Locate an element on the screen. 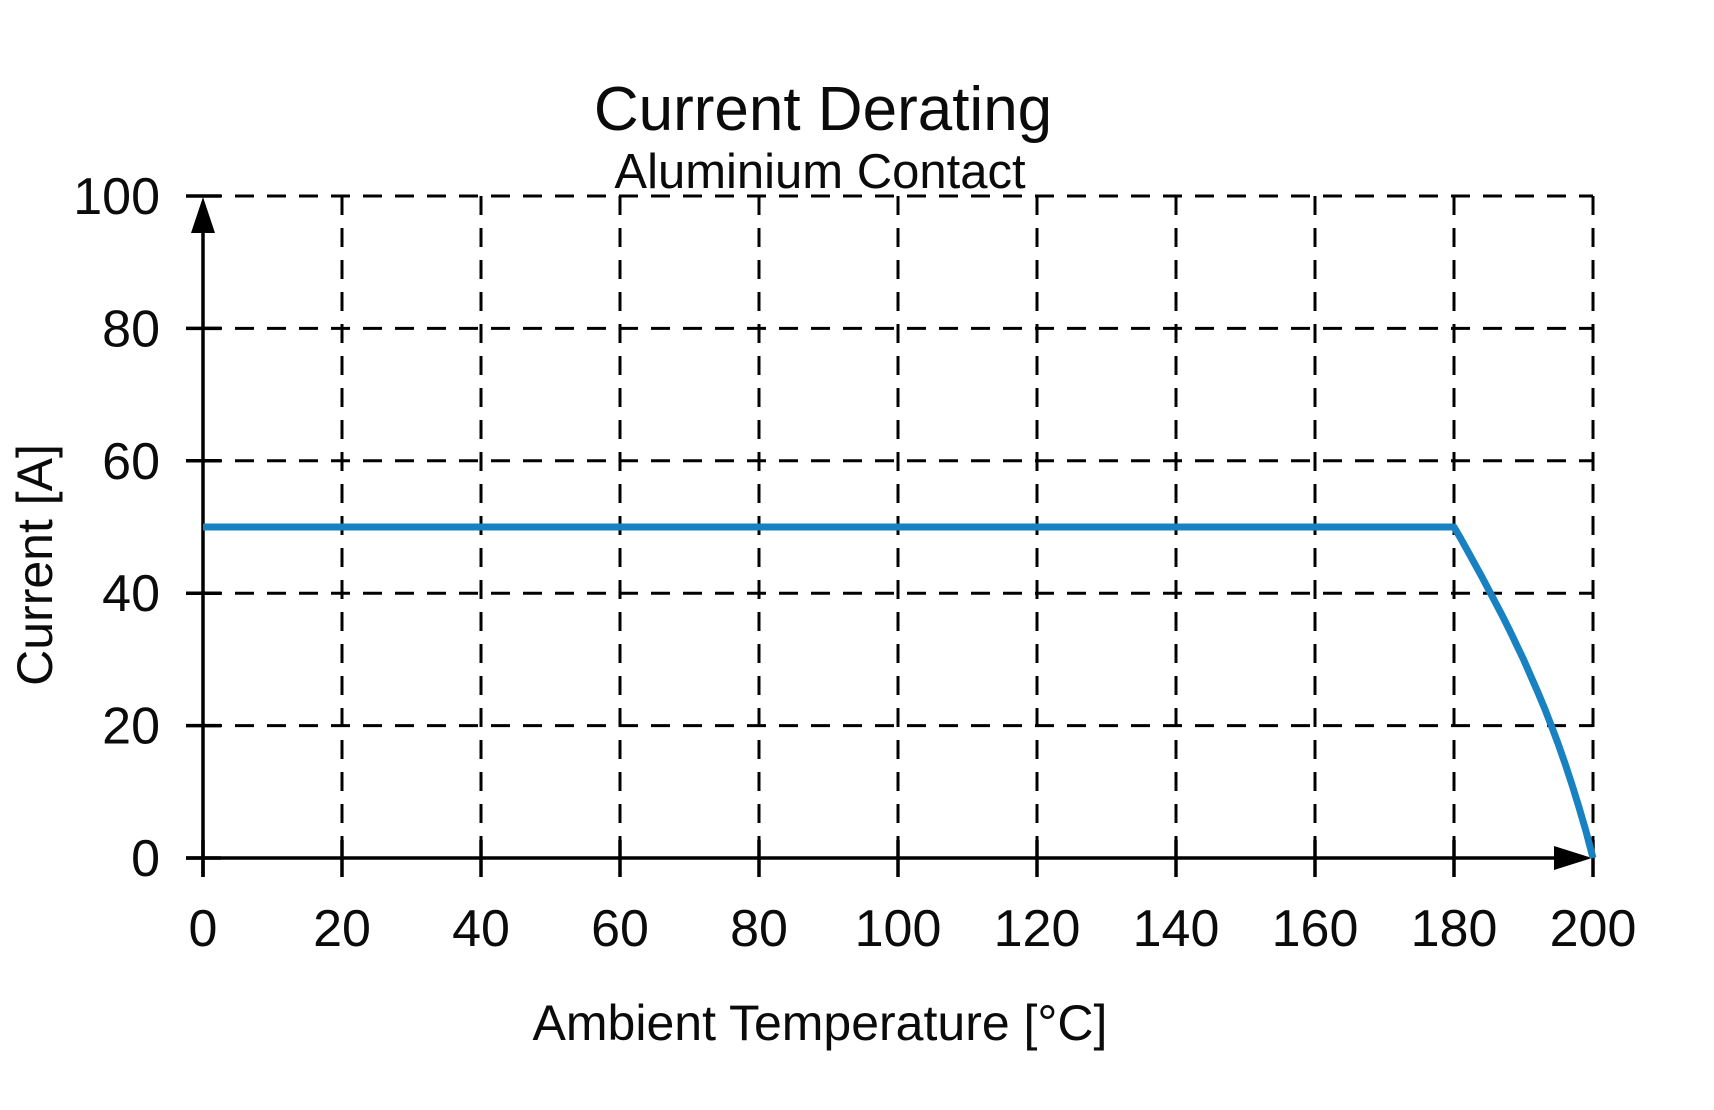 The height and width of the screenshot is (1110, 1714). x-axis-title: Ambient Temperature [°C] is located at coordinates (820, 1023).